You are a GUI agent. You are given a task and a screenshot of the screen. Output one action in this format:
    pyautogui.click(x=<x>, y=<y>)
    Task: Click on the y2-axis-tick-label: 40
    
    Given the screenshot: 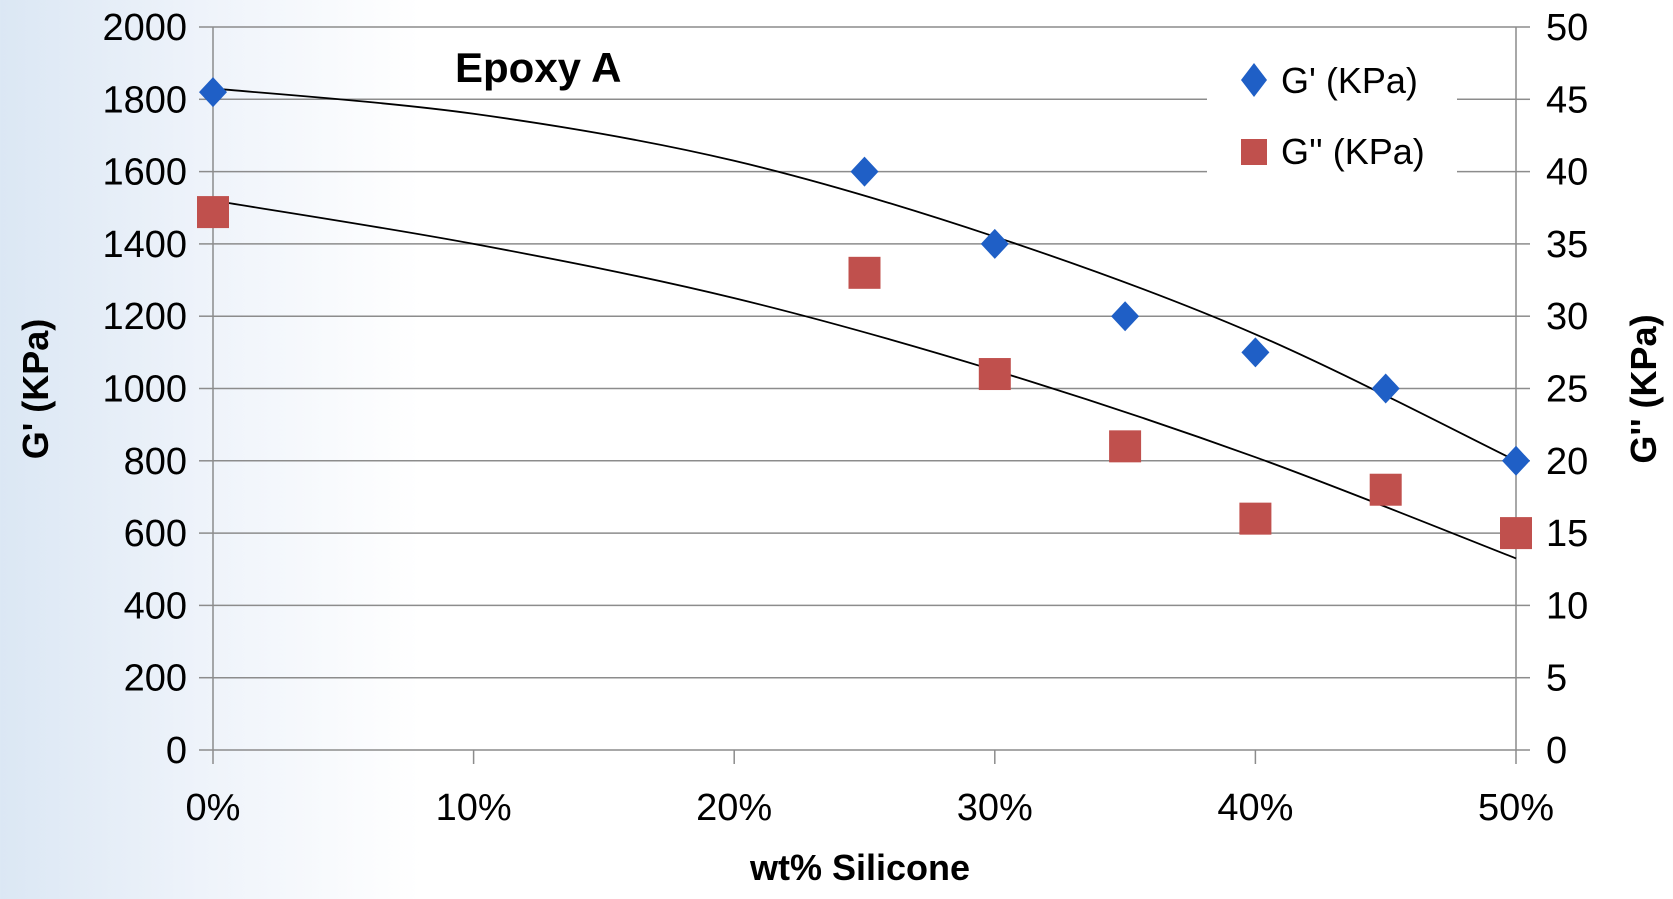 What is the action you would take?
    pyautogui.click(x=1567, y=173)
    